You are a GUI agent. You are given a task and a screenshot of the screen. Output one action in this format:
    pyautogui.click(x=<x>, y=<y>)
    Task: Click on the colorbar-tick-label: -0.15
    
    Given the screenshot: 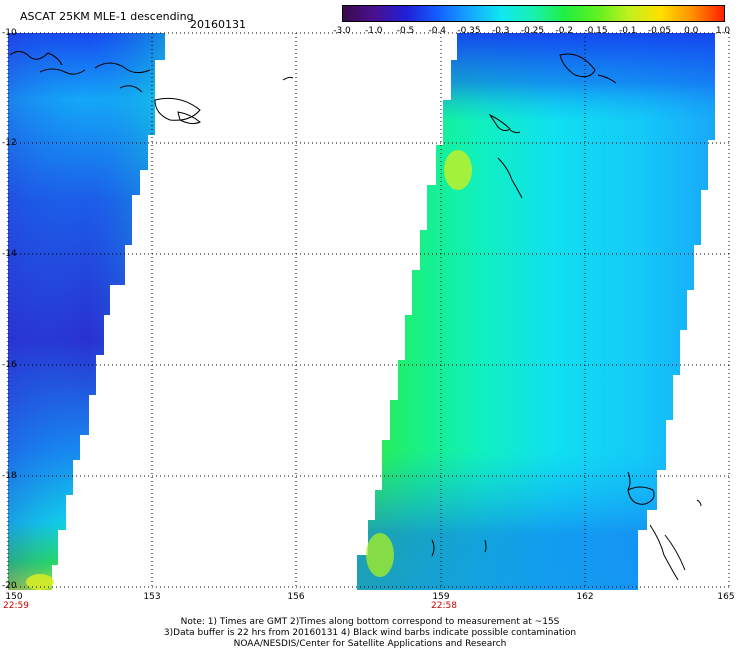 What is the action you would take?
    pyautogui.click(x=596, y=31)
    